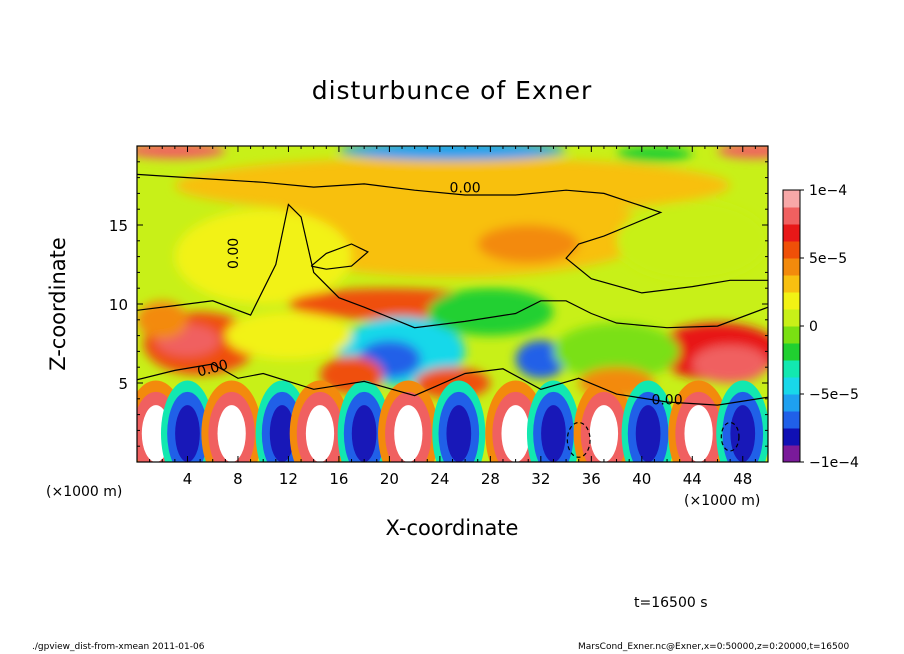 This screenshot has width=904, height=654. Describe the element at coordinates (813, 327) in the screenshot. I see `colorbar-tick-label: 0` at that location.